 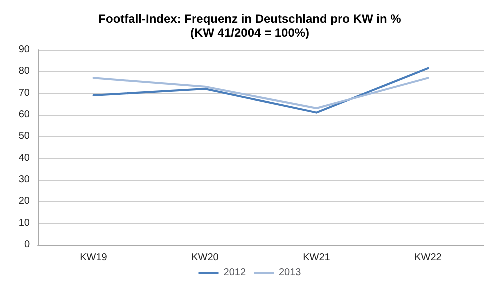 I want to click on y-tick-label: 20, so click(x=24, y=202).